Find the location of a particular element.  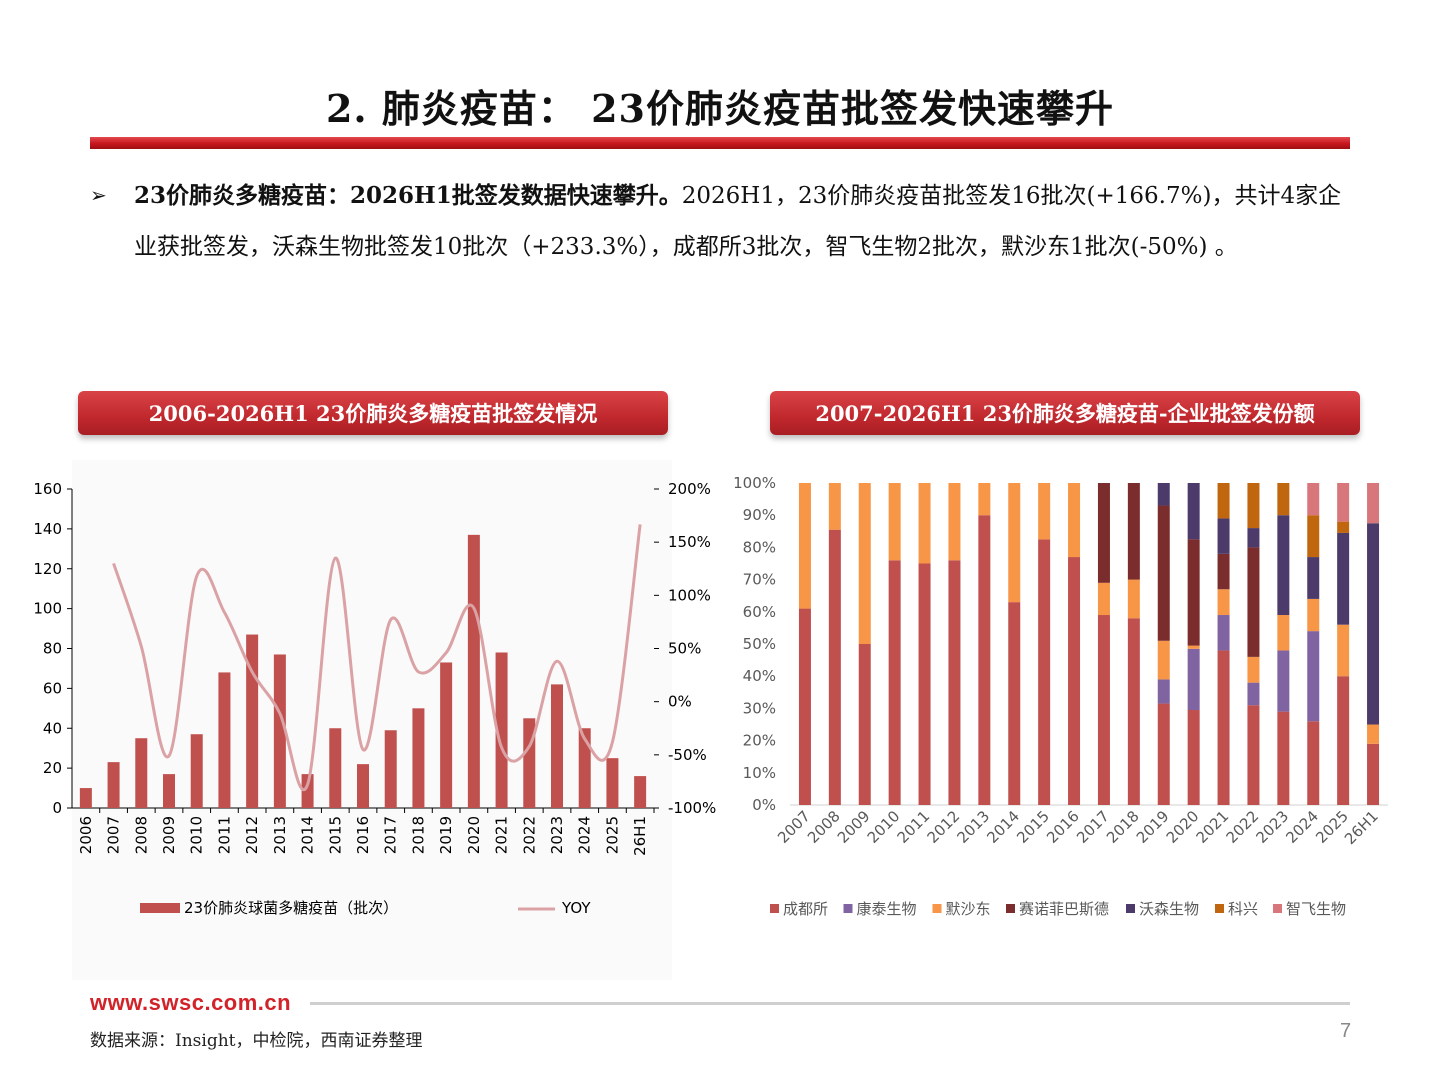

legend-label: 默沙东 is located at coordinates (968, 909).